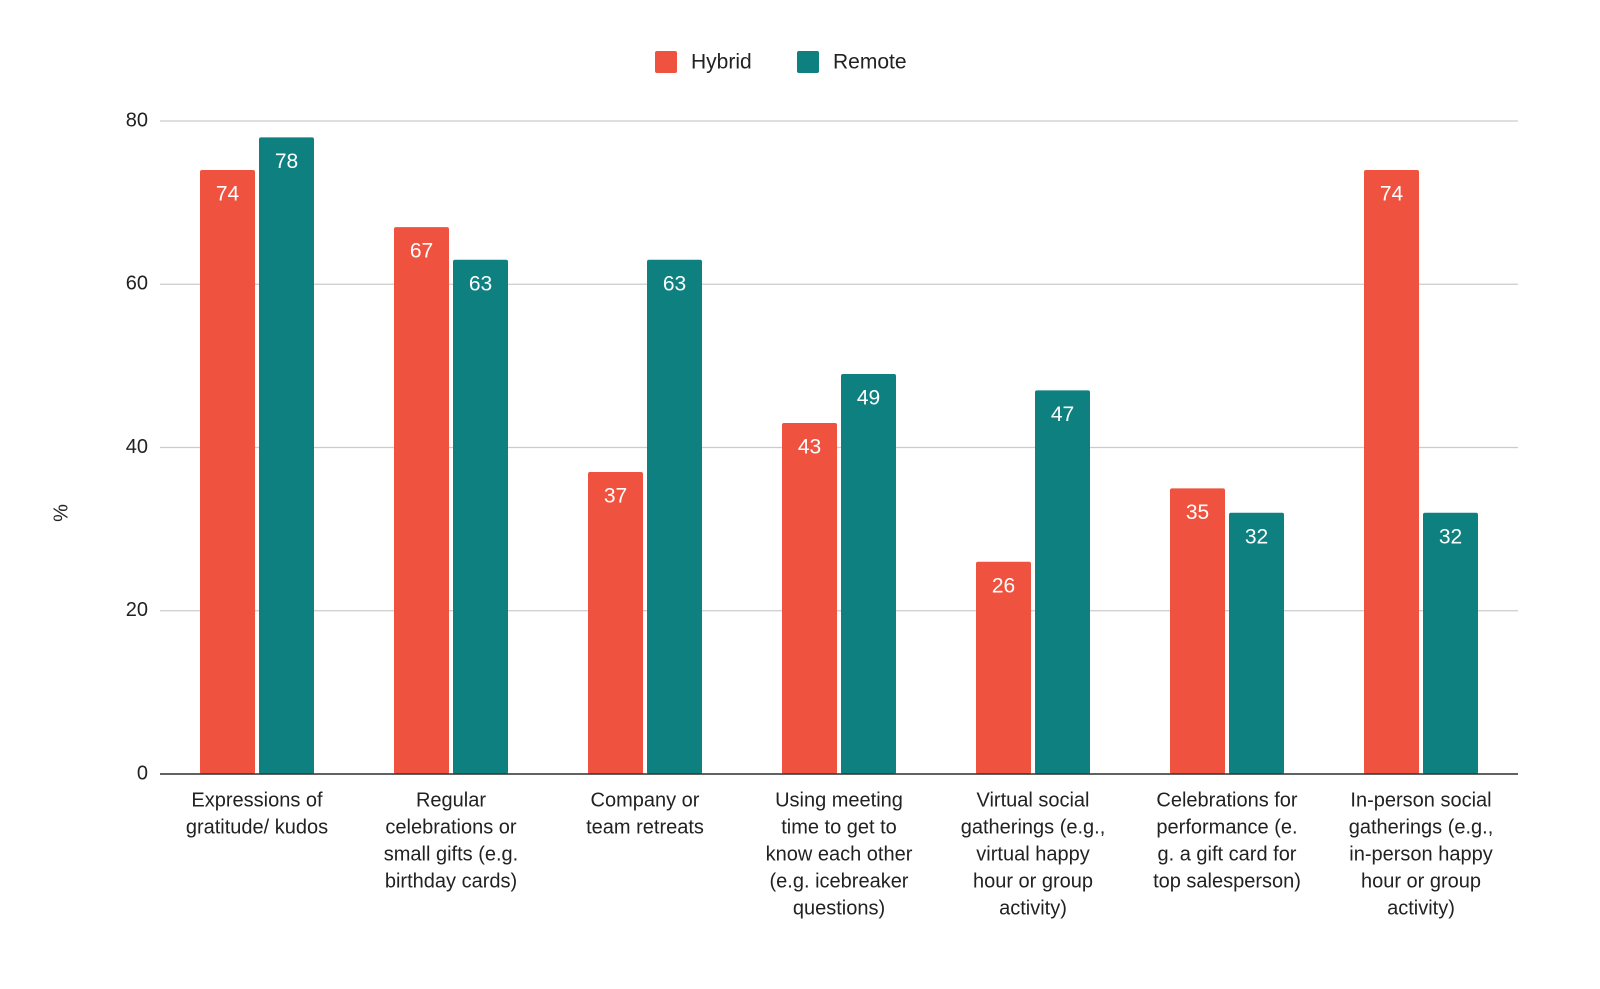 This screenshot has height=989, width=1600. Describe the element at coordinates (1227, 800) in the screenshot. I see `x-tick-label: Celebrations for` at that location.